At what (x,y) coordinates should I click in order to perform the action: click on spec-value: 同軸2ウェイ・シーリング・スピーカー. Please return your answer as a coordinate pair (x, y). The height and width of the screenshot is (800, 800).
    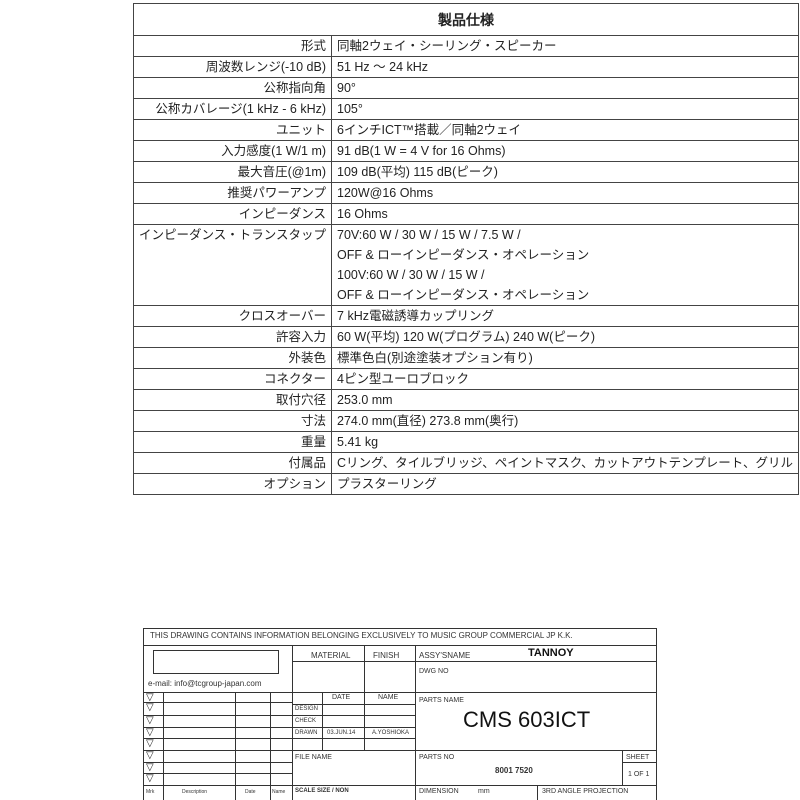
    Looking at the image, I should click on (565, 46).